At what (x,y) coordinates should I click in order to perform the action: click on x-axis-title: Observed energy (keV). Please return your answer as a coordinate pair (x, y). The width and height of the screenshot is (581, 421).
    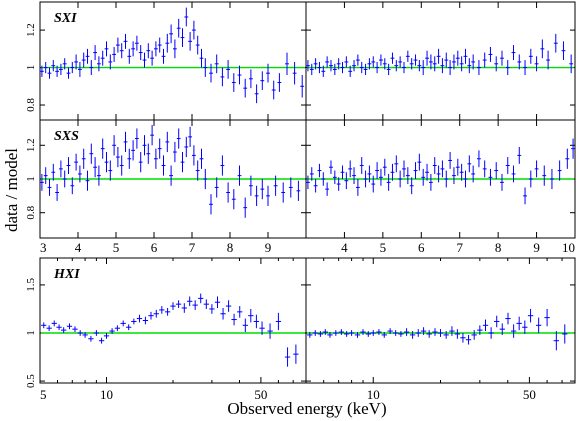
    Looking at the image, I should click on (306, 408).